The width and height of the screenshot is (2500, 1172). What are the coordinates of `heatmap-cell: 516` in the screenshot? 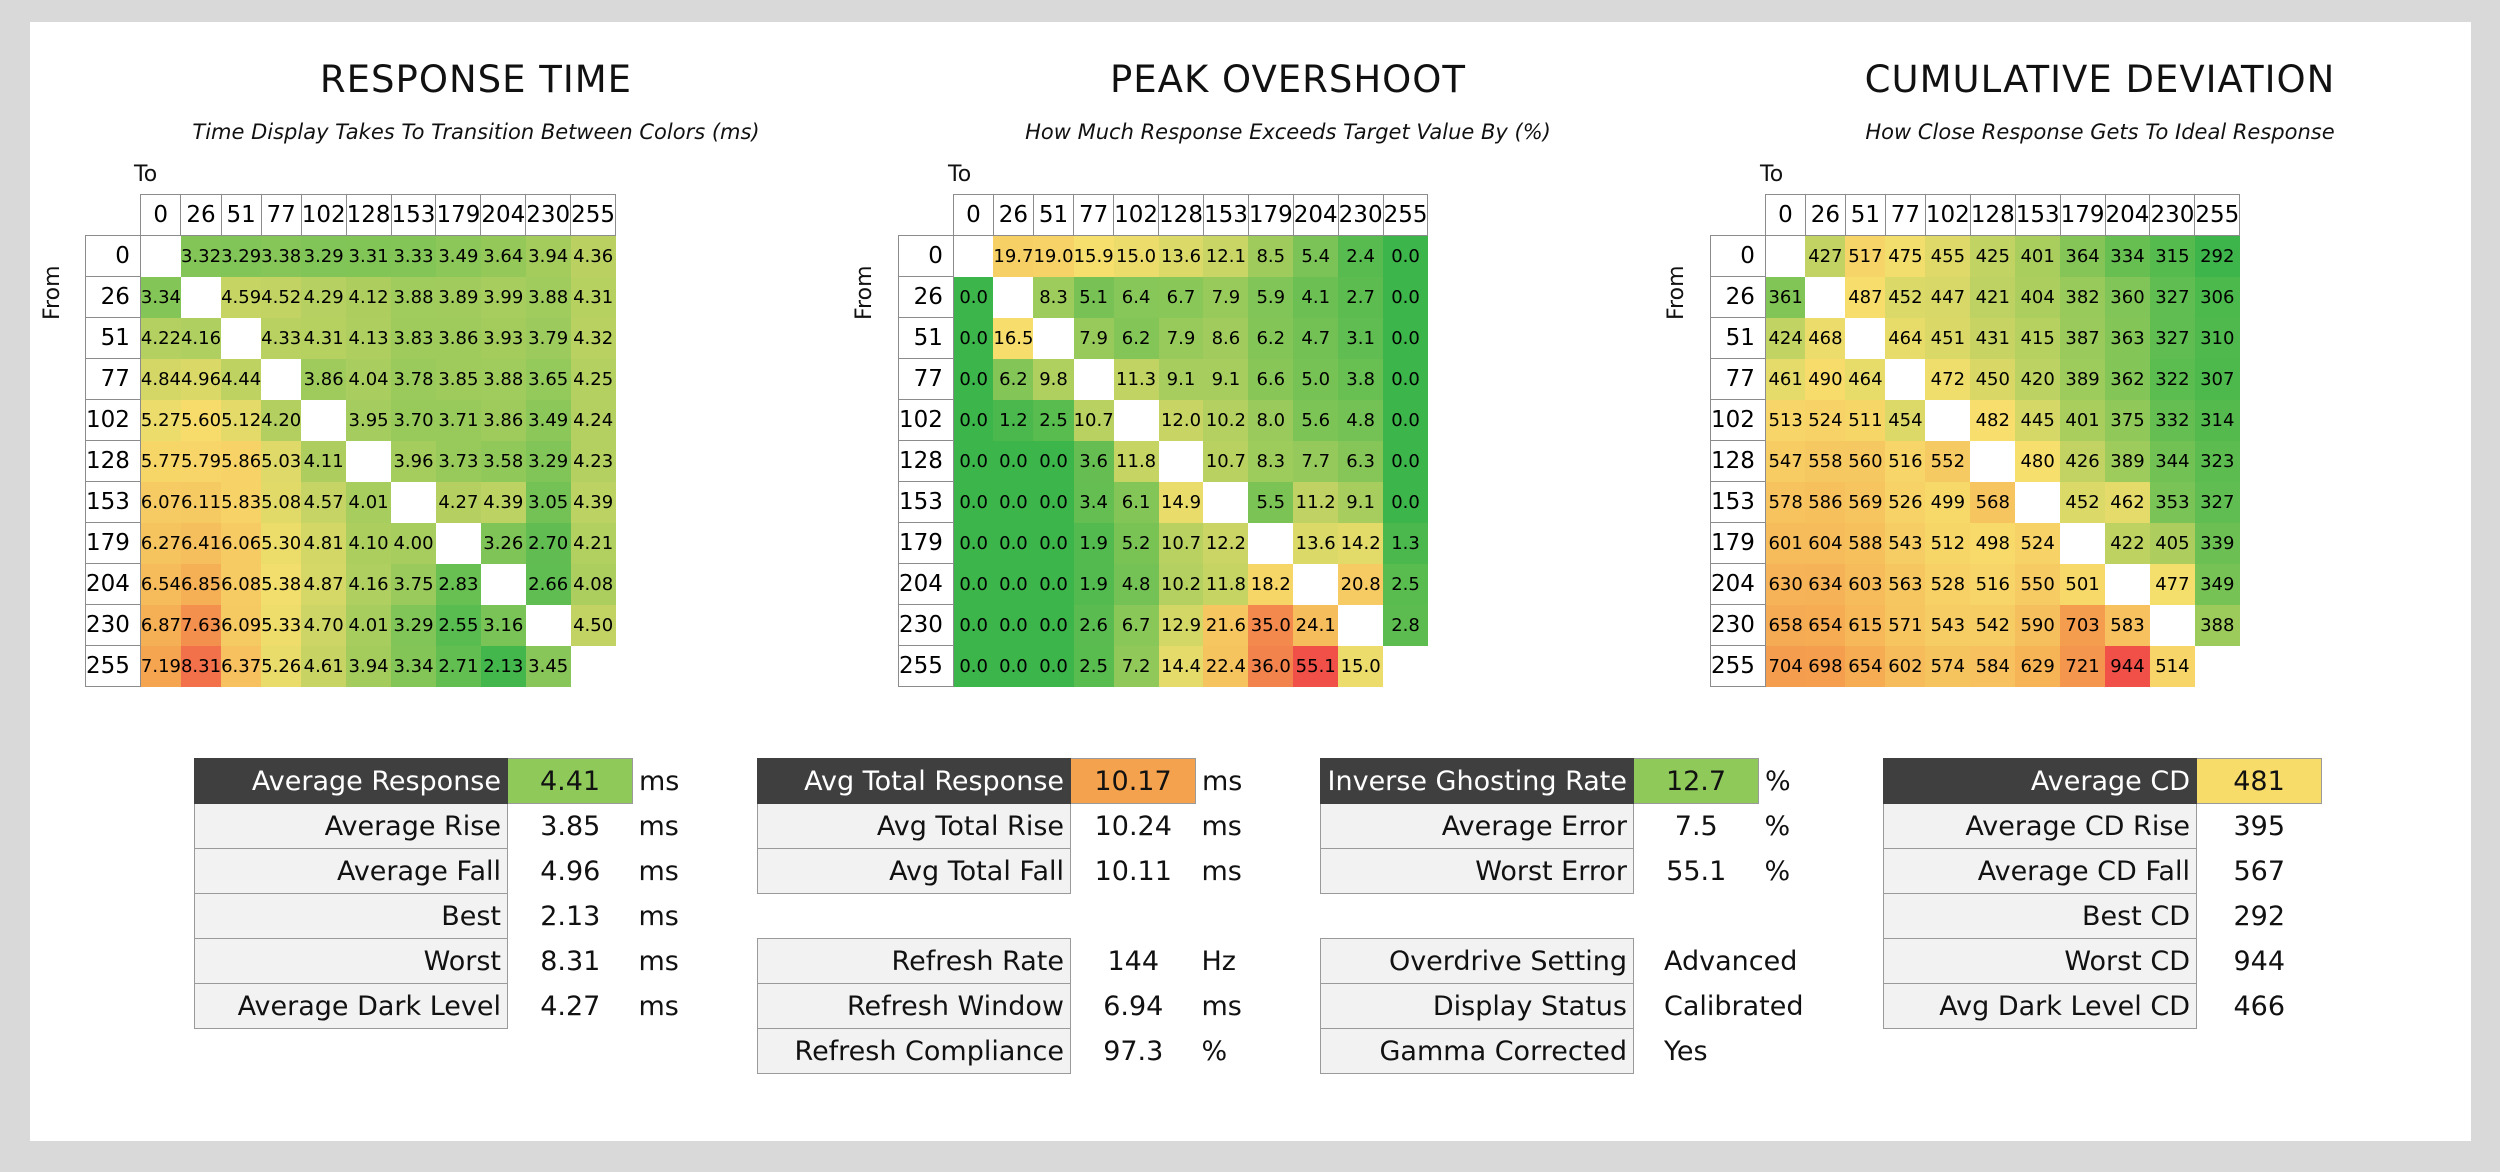 It's located at (1993, 584).